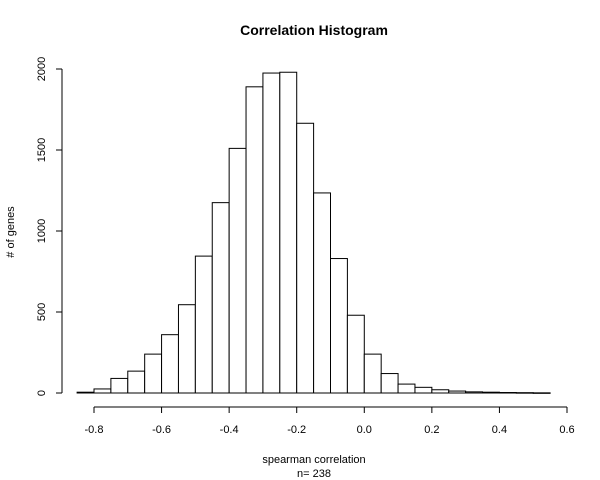 This screenshot has height=480, width=600. Describe the element at coordinates (42, 393) in the screenshot. I see `y-tick-label: 0` at that location.